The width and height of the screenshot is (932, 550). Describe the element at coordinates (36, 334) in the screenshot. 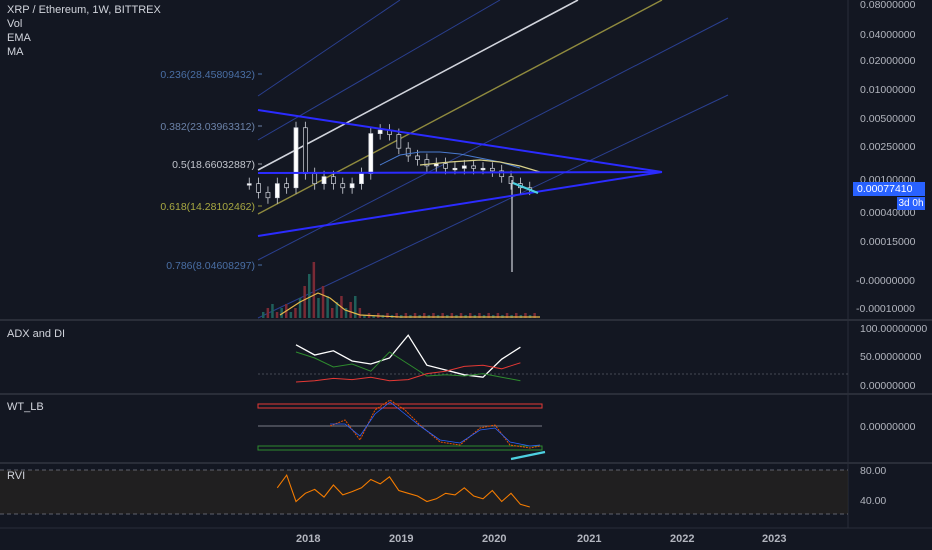

I see `adx-pane-label: ADX and DI` at that location.